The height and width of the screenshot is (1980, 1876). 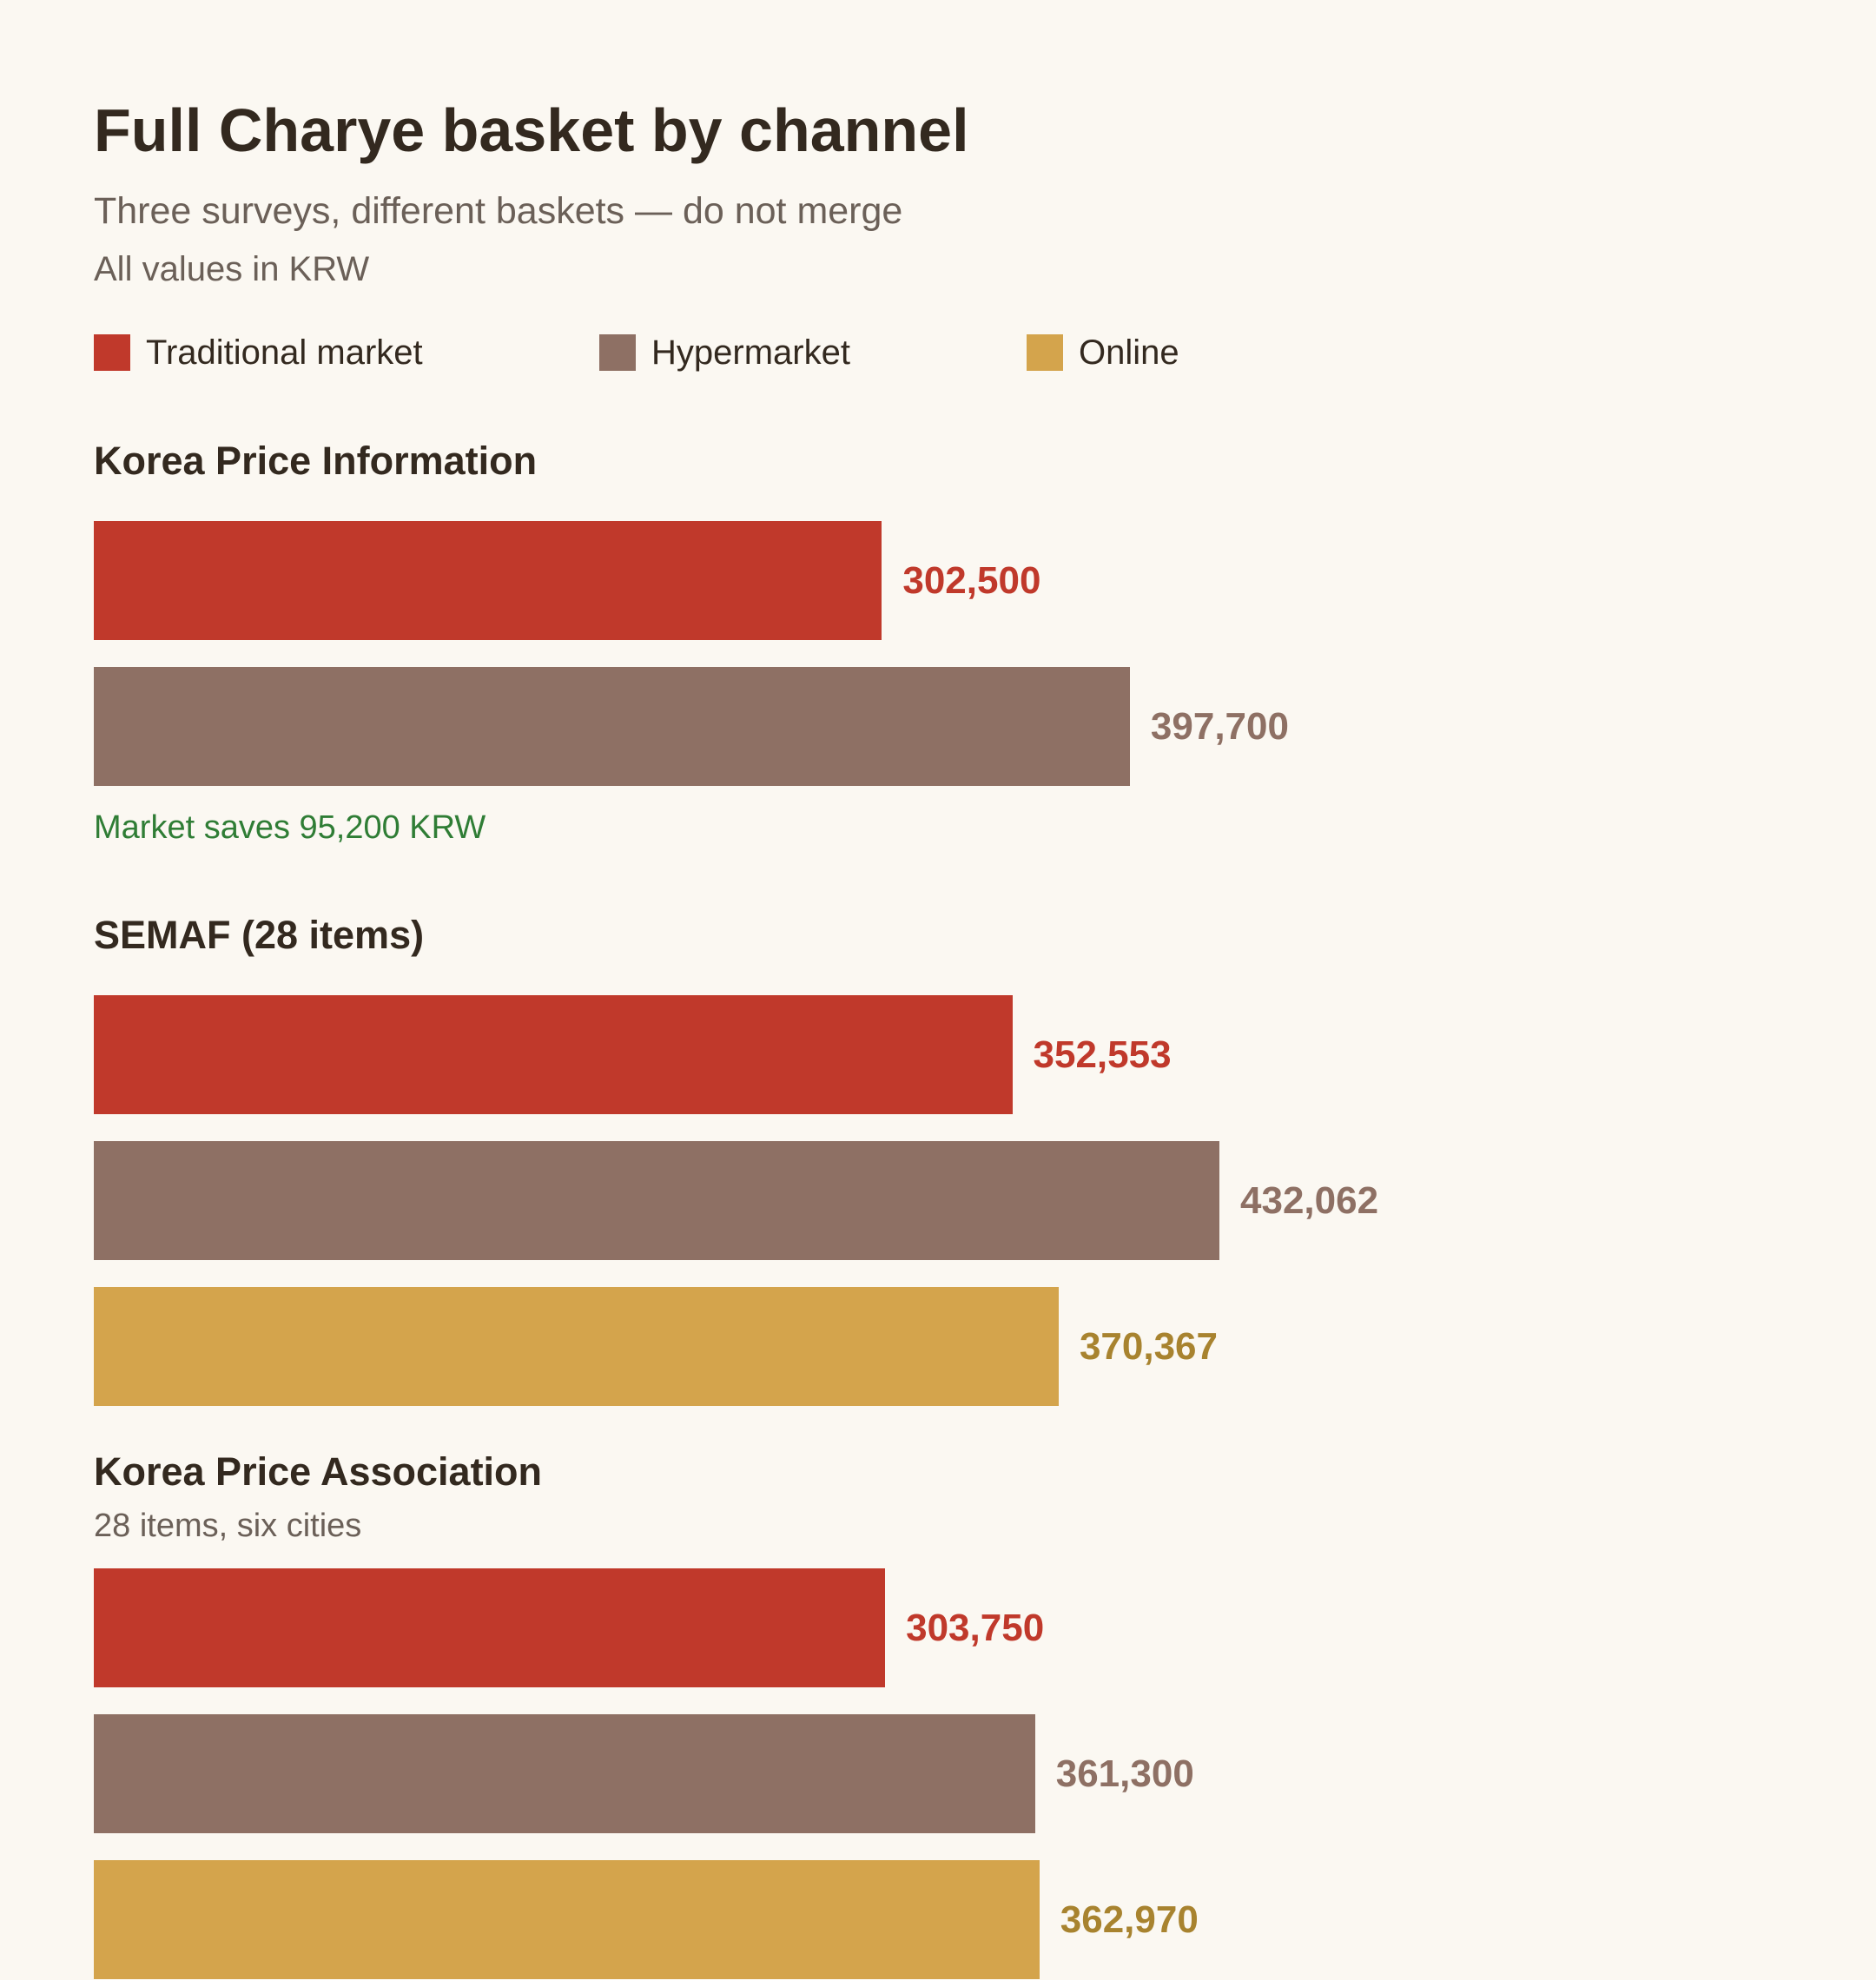 I want to click on legend-label-traditional-market: Traditional market, so click(x=284, y=353).